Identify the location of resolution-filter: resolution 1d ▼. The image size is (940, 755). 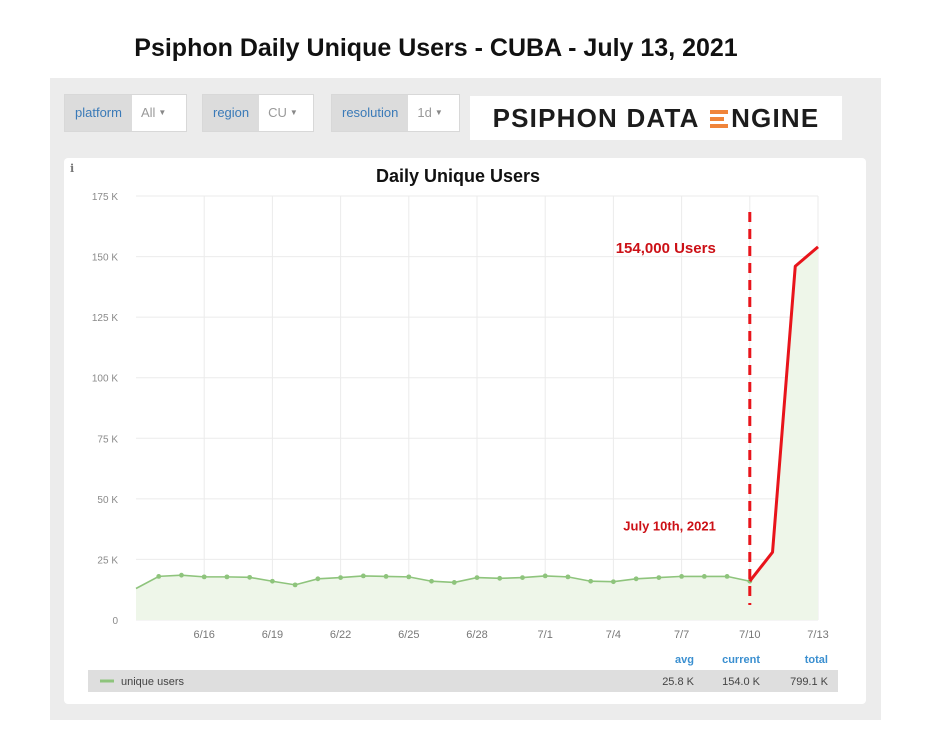
(395, 113).